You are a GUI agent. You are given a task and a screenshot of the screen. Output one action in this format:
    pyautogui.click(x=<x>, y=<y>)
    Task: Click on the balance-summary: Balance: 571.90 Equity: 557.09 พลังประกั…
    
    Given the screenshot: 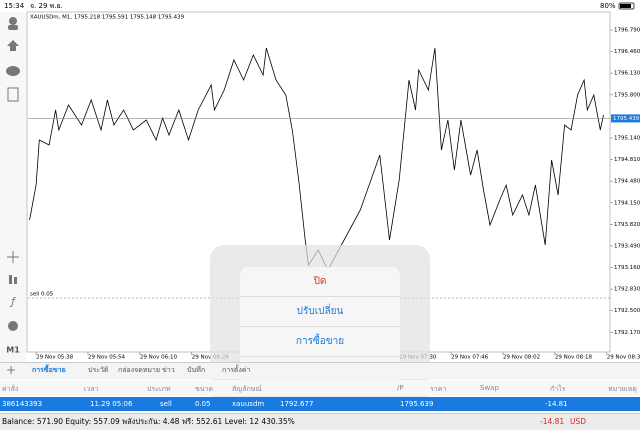 What is the action you would take?
    pyautogui.click(x=148, y=421)
    